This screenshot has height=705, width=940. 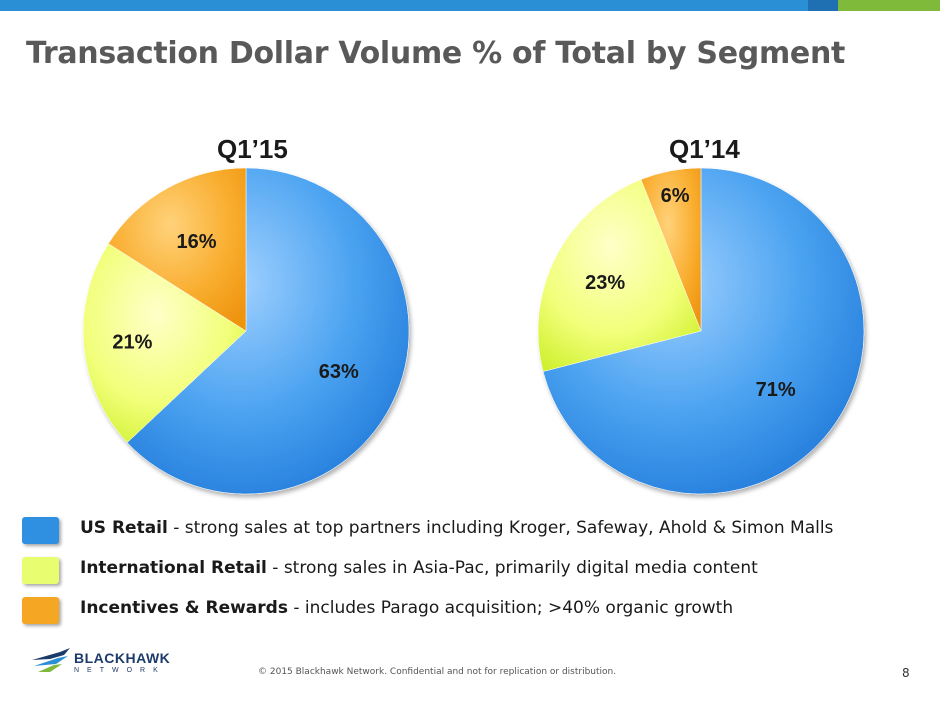 What do you see at coordinates (906, 673) in the screenshot?
I see `page-number: 8` at bounding box center [906, 673].